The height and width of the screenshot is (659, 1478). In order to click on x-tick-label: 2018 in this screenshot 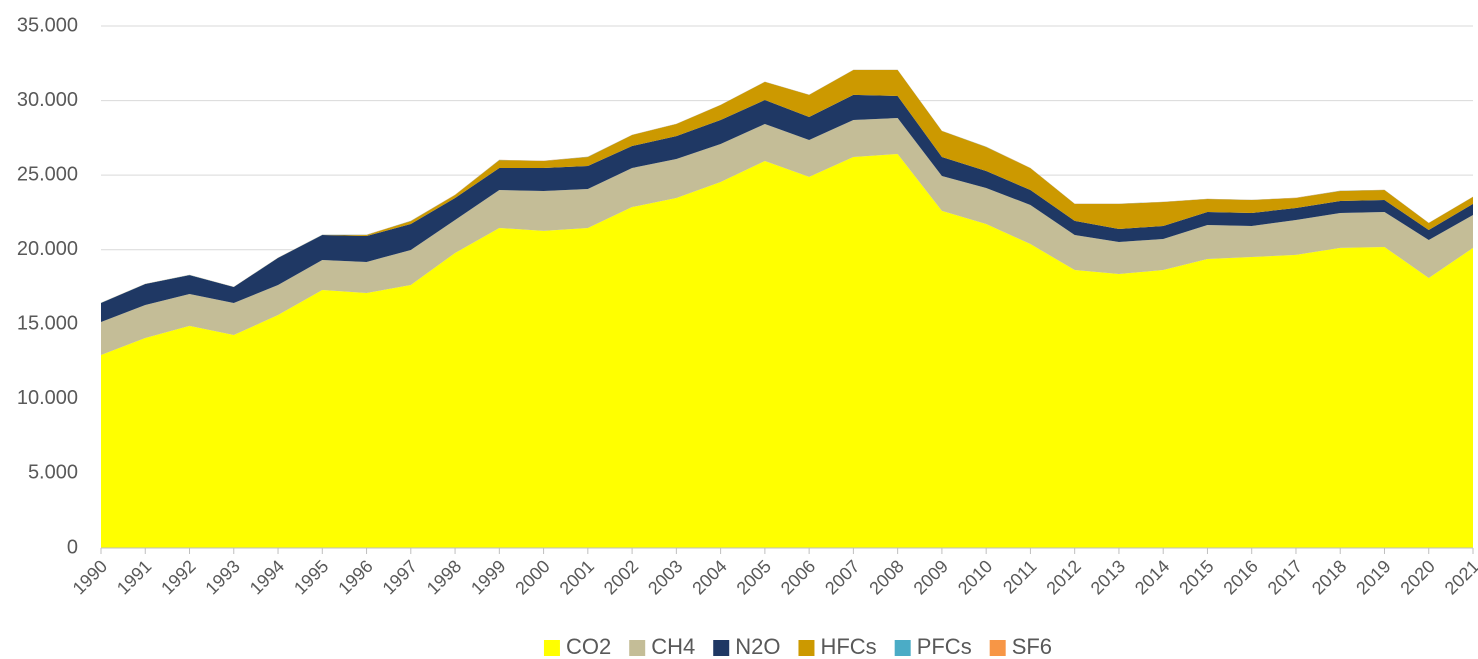, I will do `click(1329, 577)`.